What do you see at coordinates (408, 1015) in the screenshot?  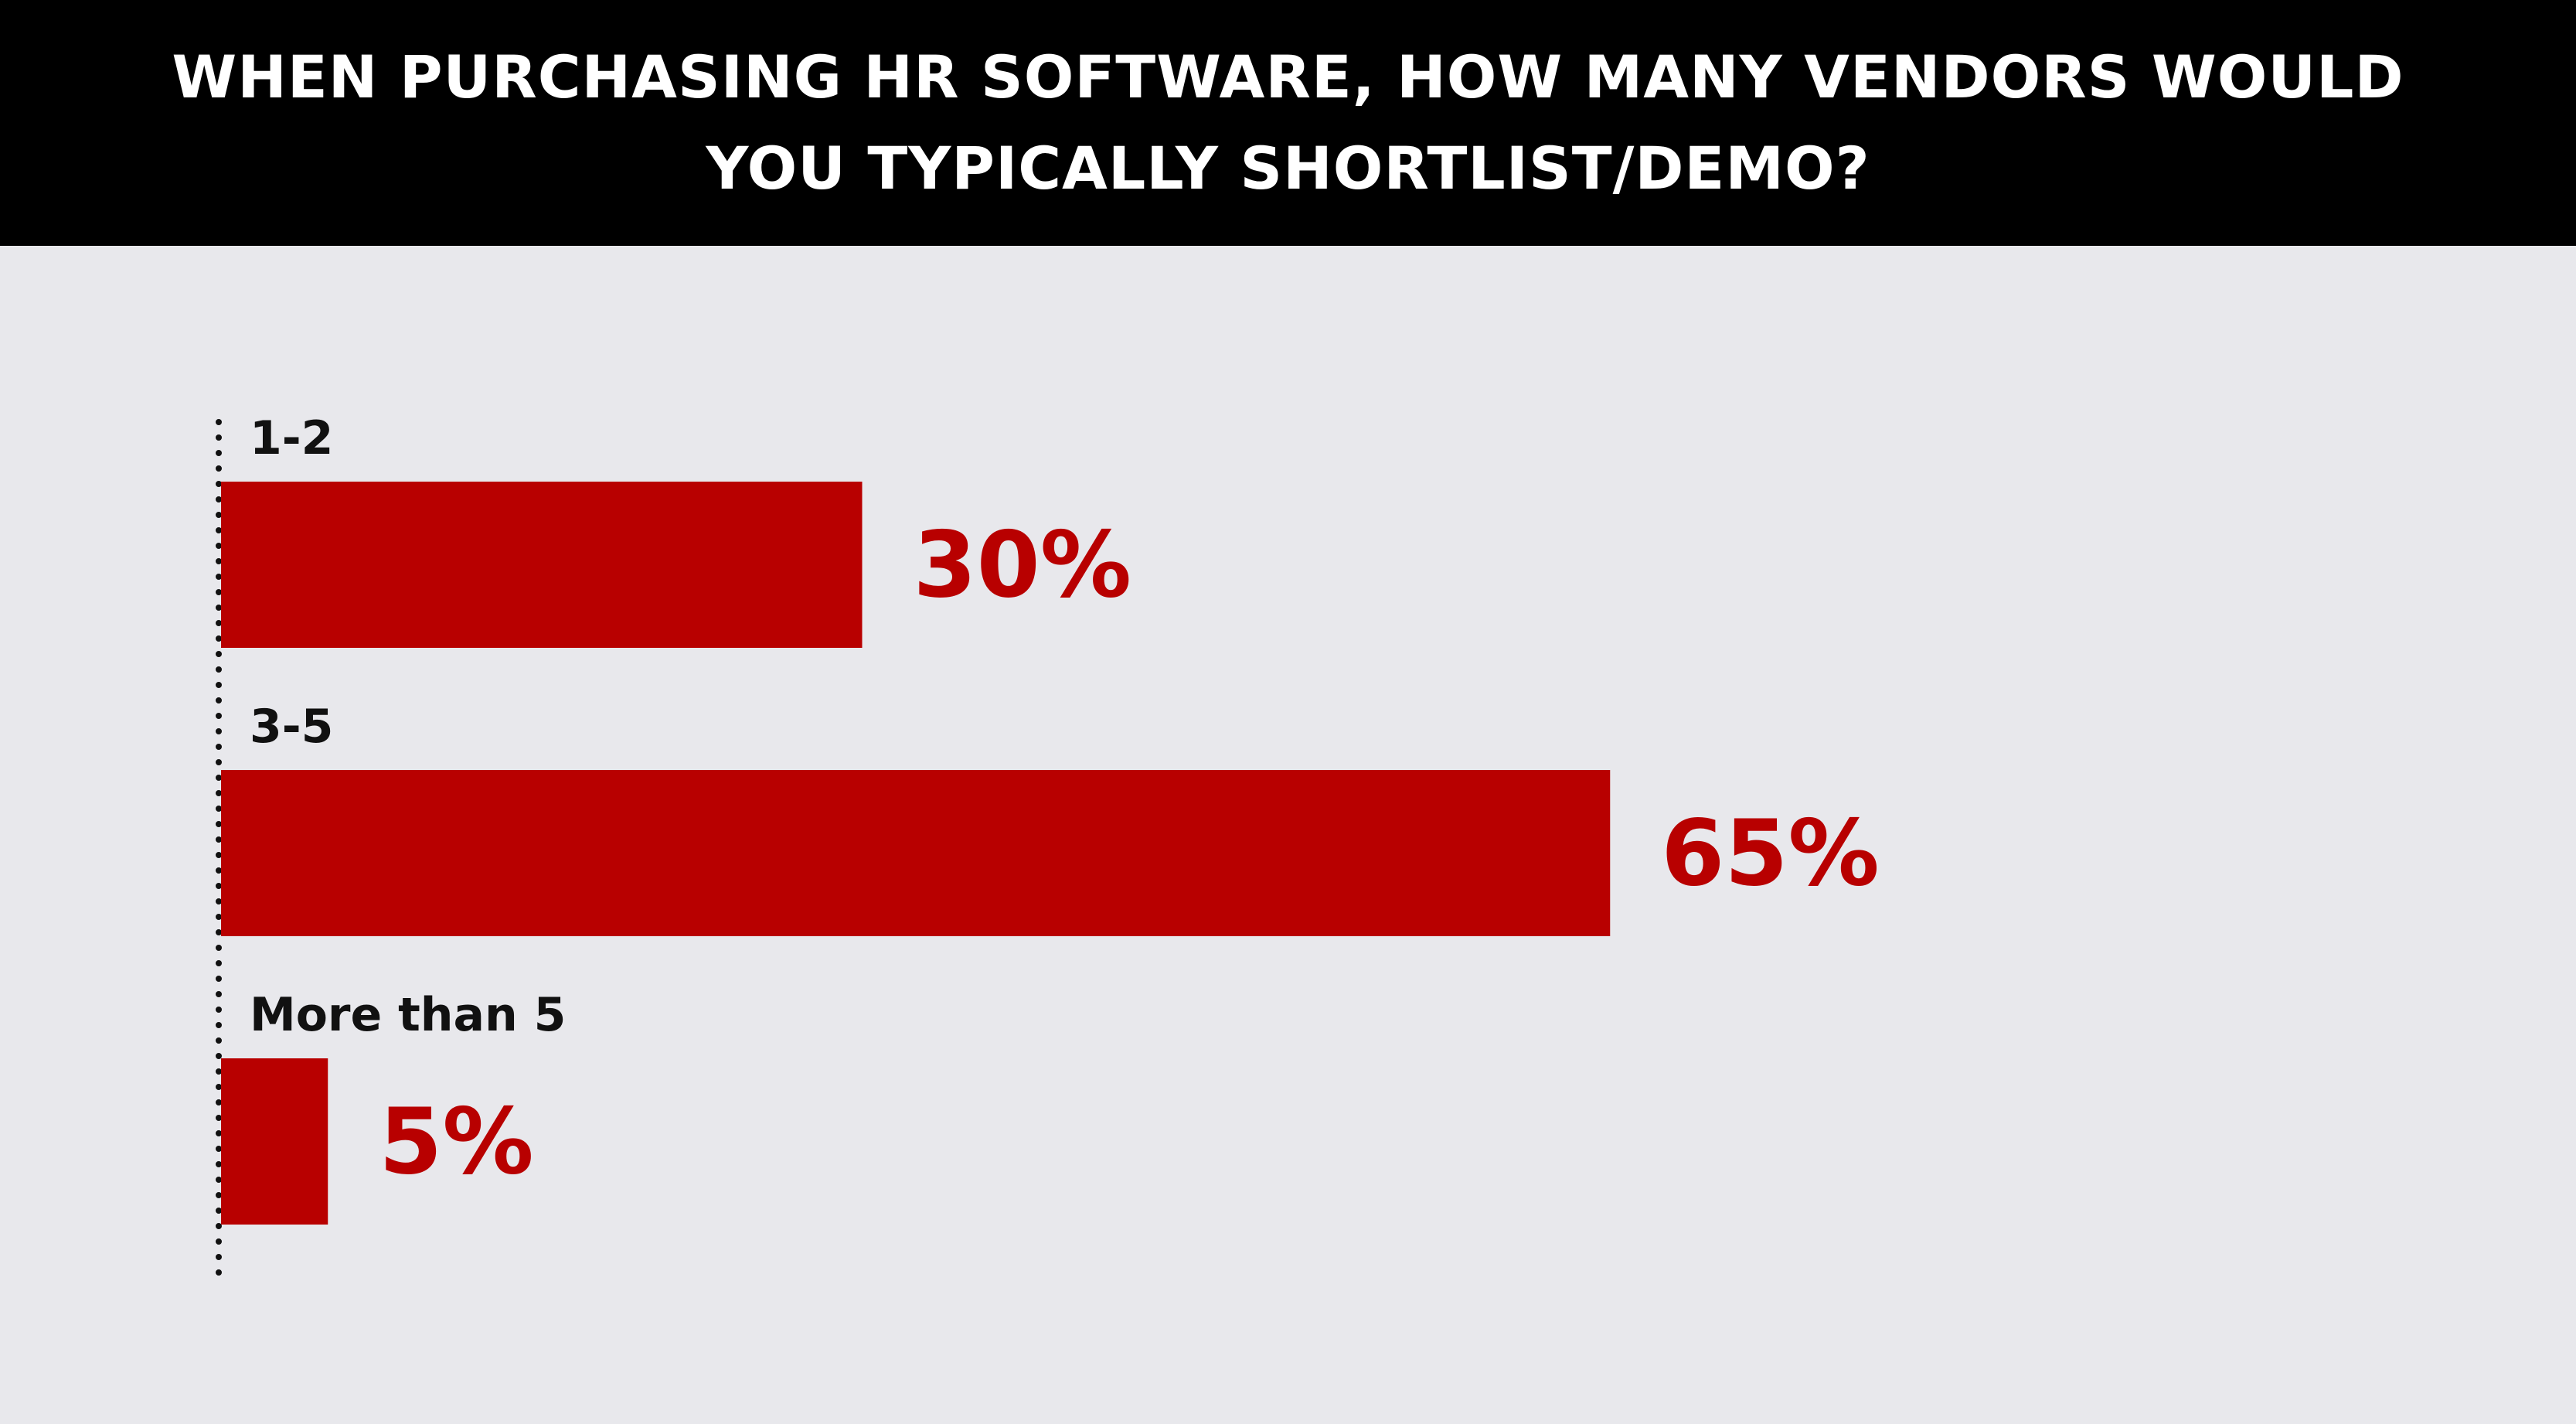 I see `category-label: More than 5` at bounding box center [408, 1015].